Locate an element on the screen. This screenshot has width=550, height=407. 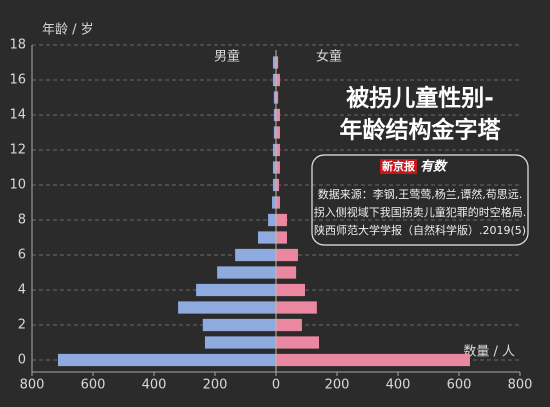
y-tick-label: 10 is located at coordinates (17, 185).